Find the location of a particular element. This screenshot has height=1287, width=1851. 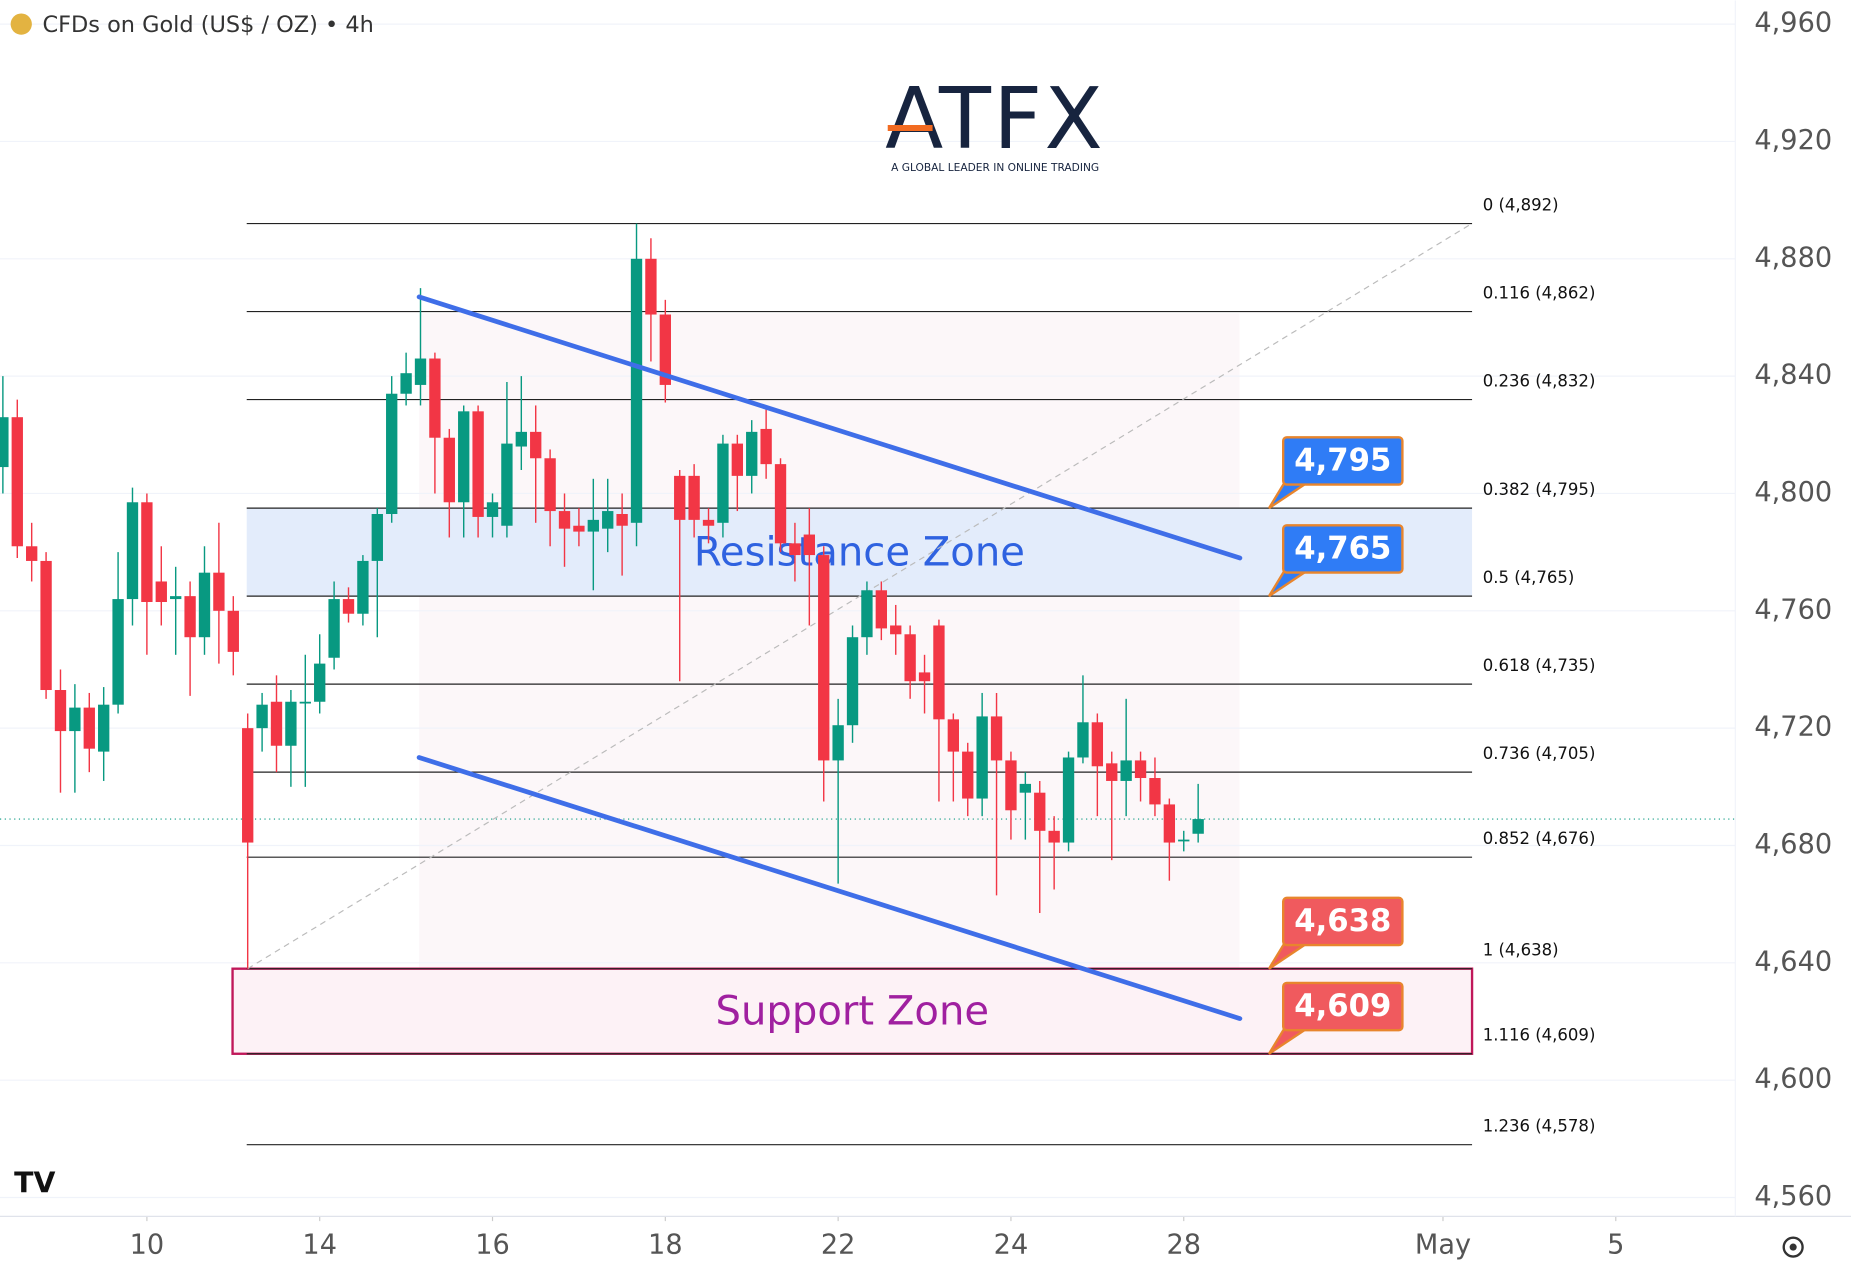

fib-label: 0.736 (4,705) is located at coordinates (1539, 753).